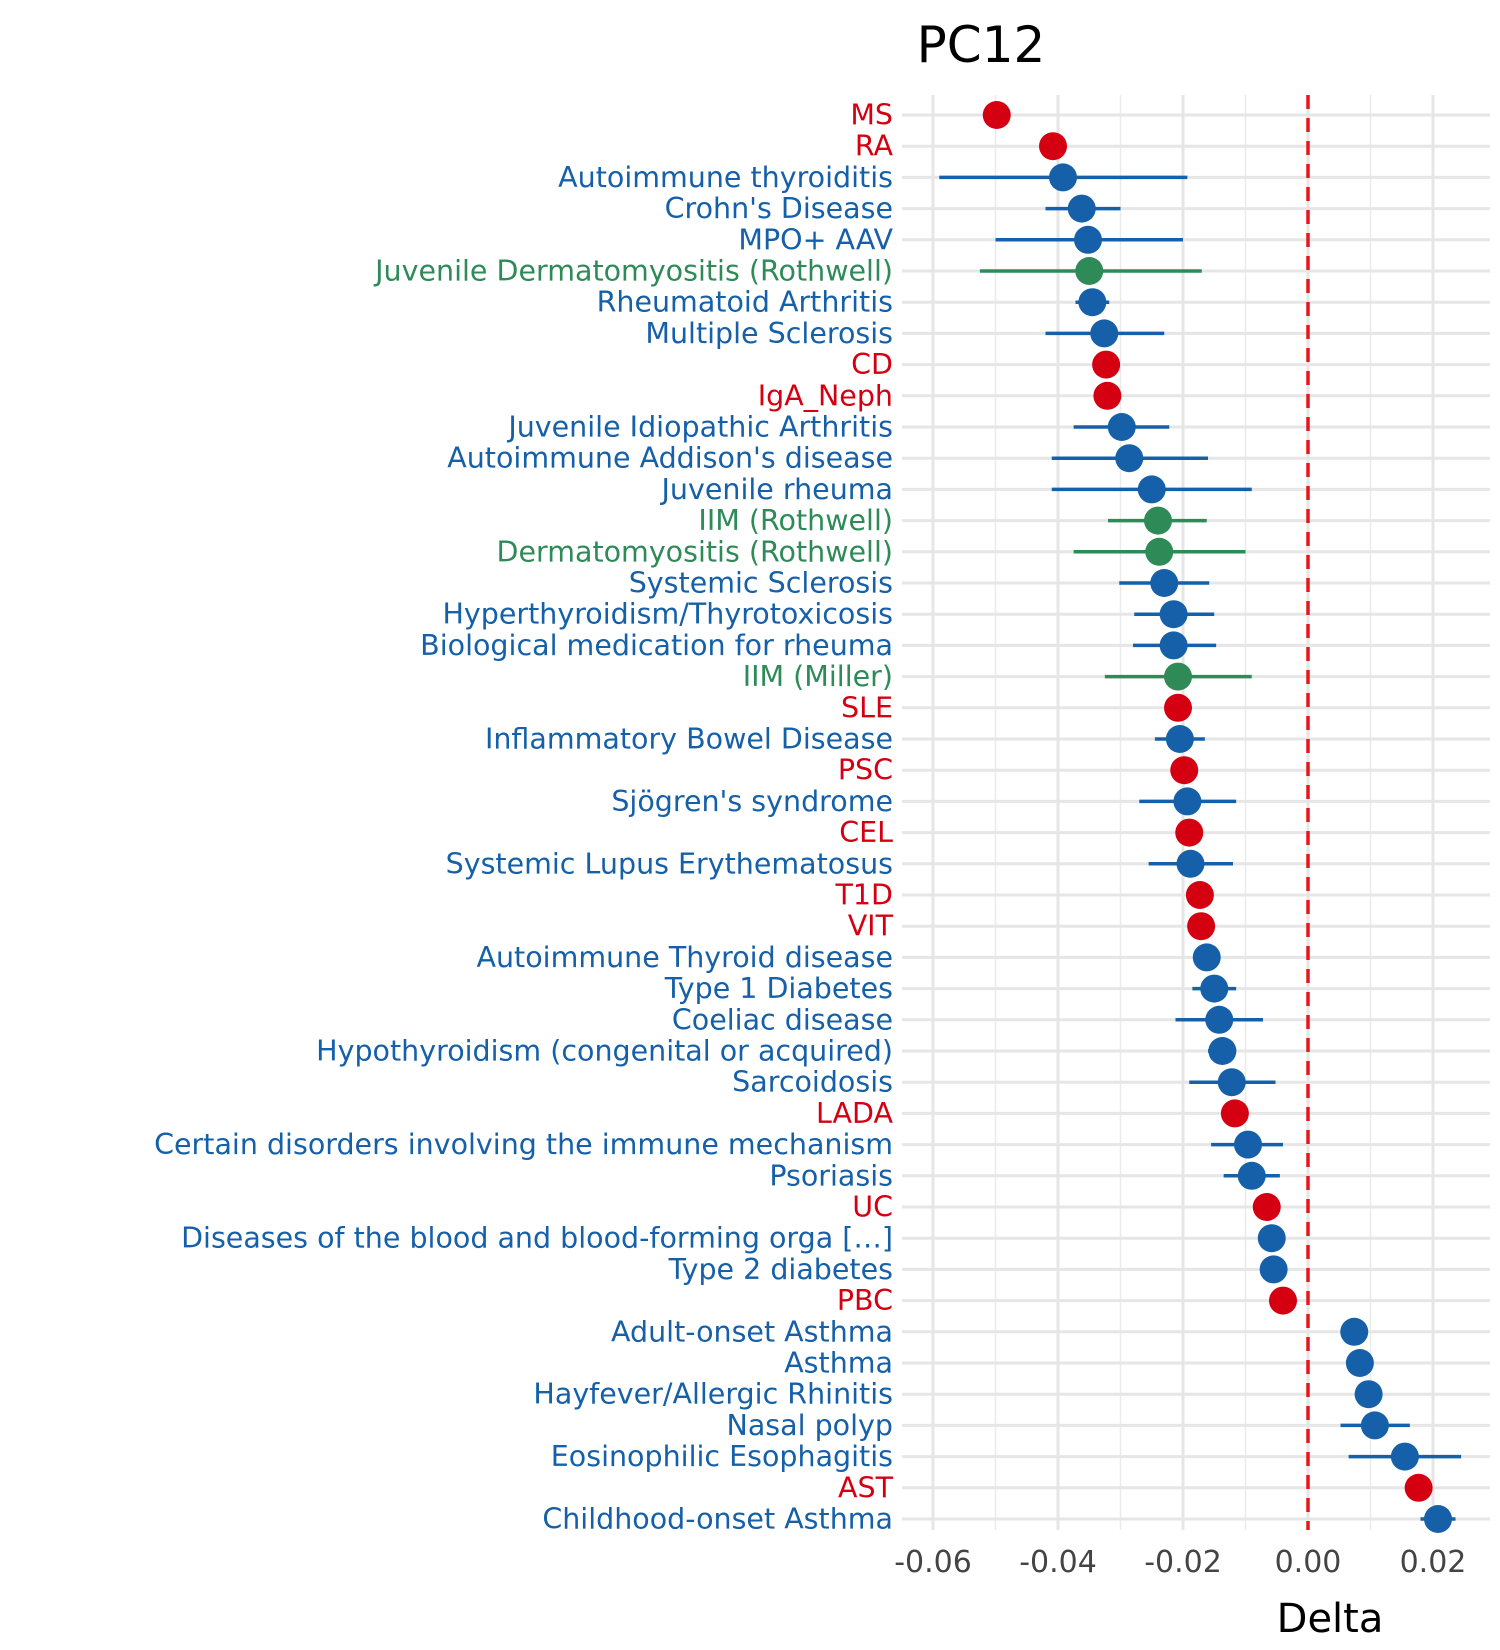  I want to click on y-axis-label: Hypothyroidism (congenital or acquired), so click(604, 1051).